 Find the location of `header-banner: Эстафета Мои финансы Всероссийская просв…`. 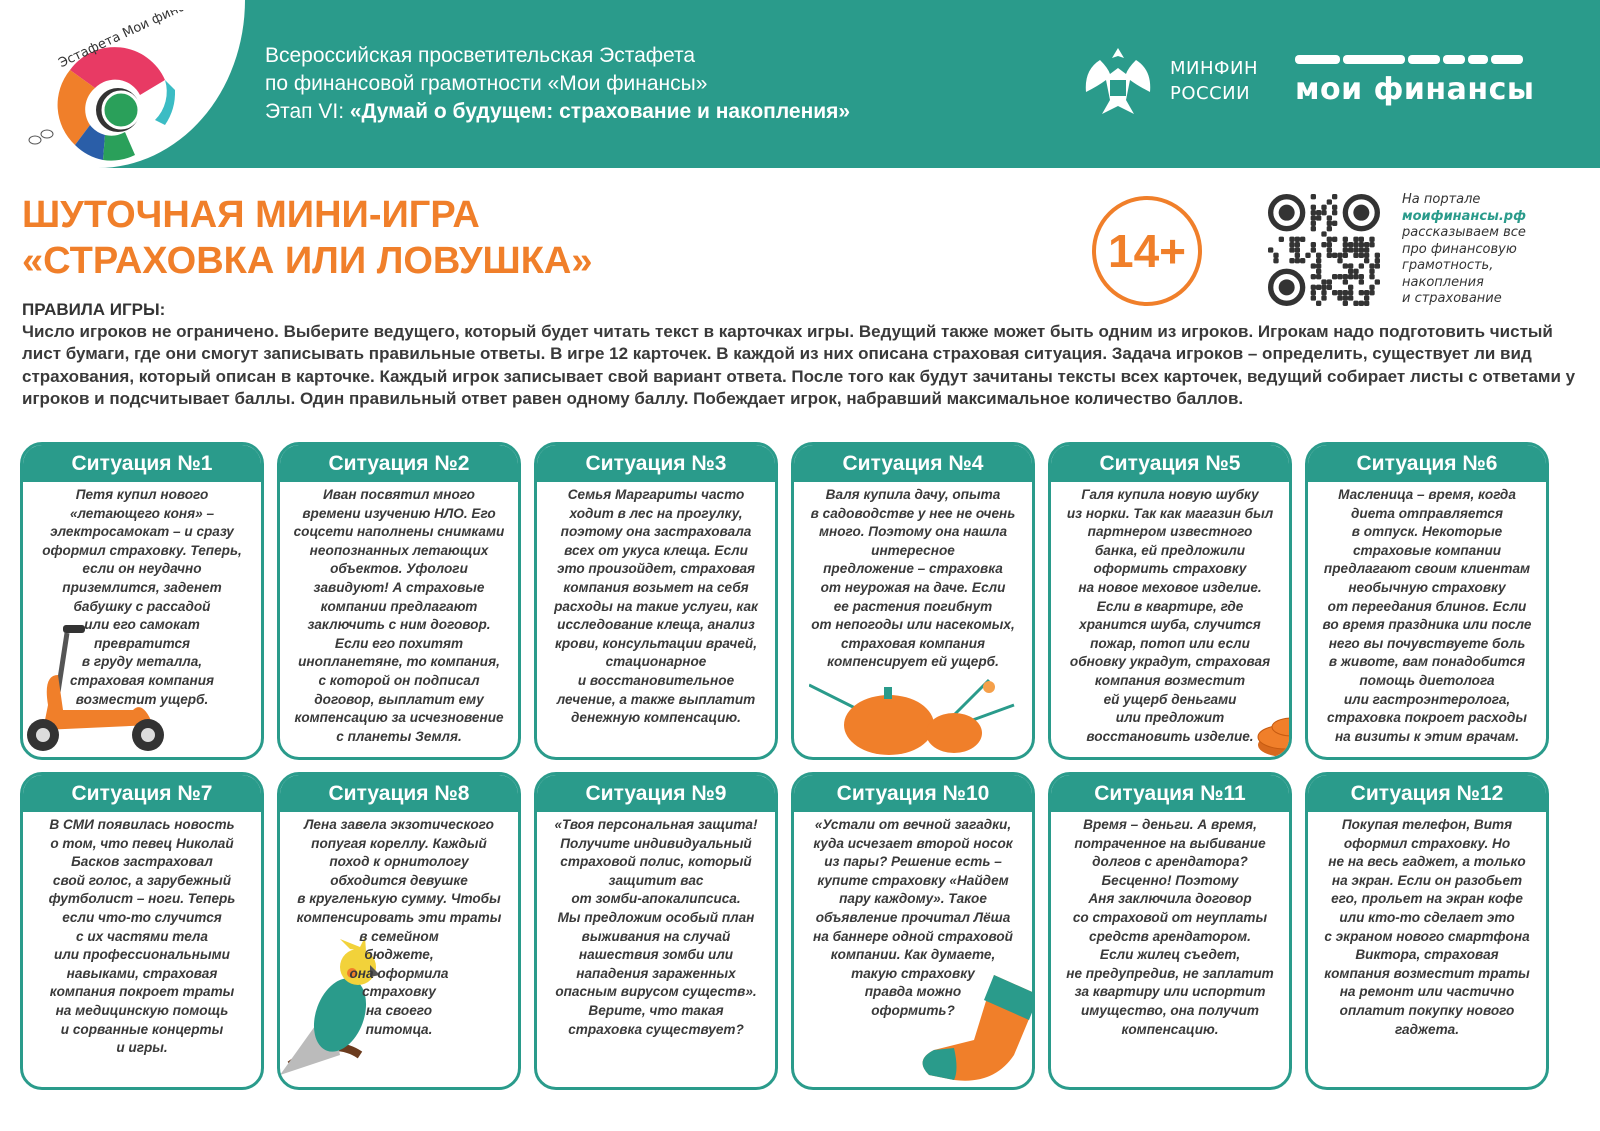

header-banner: Эстафета Мои финансы Всероссийская просв… is located at coordinates (800, 84).